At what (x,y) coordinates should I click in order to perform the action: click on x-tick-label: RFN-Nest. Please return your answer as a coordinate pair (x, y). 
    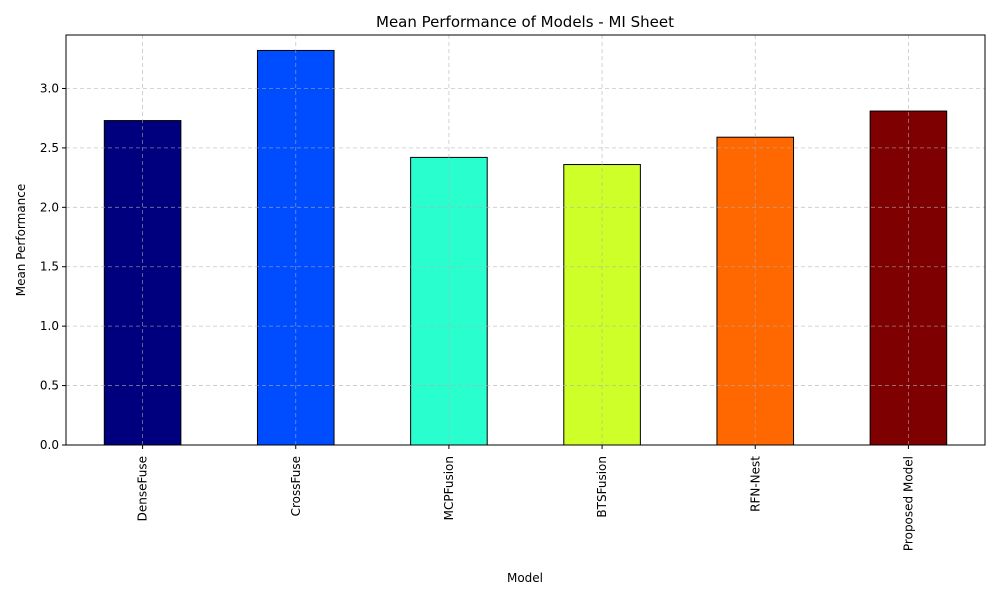
    Looking at the image, I should click on (755, 484).